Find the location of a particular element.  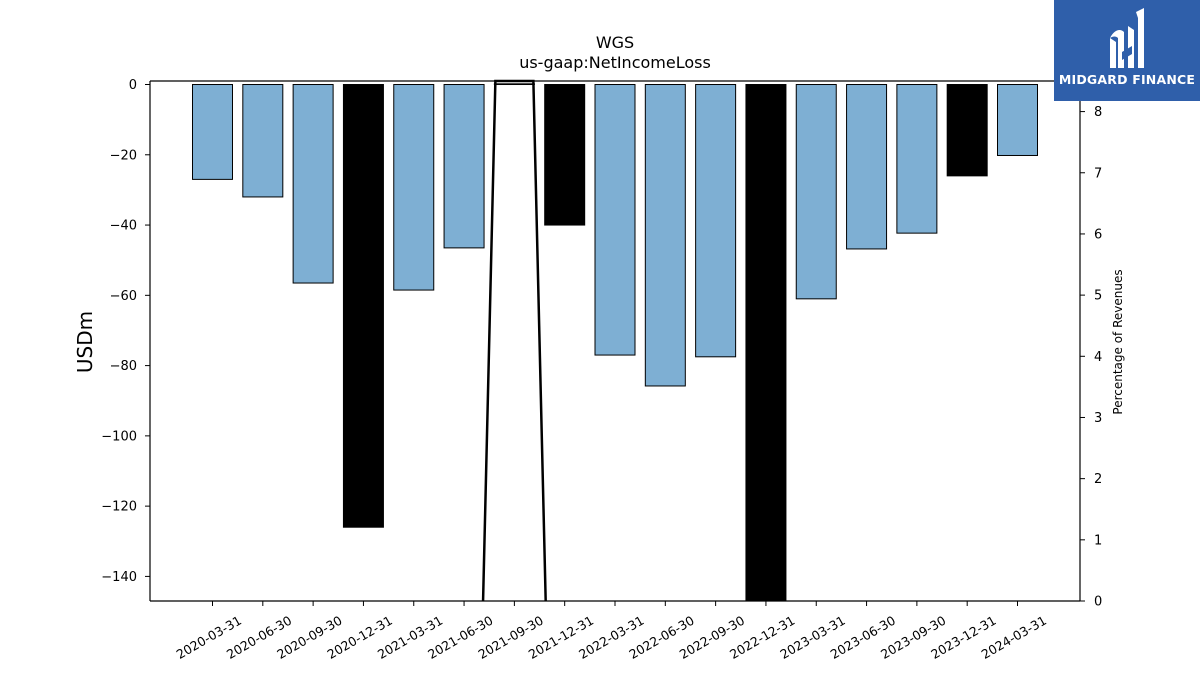

revenue-percentage-line is located at coordinates (514, 340).